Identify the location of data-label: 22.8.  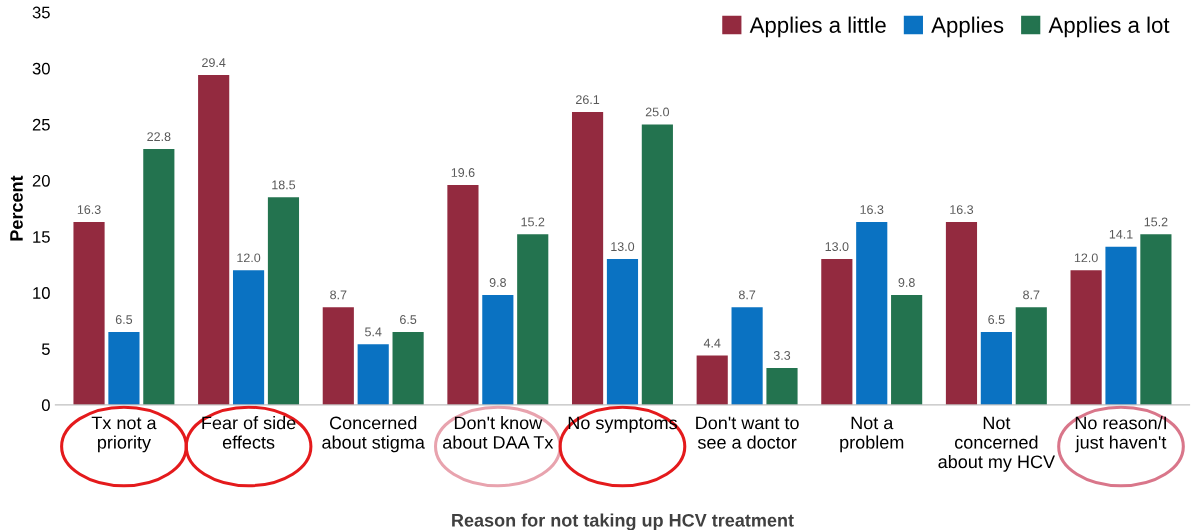
(159, 137).